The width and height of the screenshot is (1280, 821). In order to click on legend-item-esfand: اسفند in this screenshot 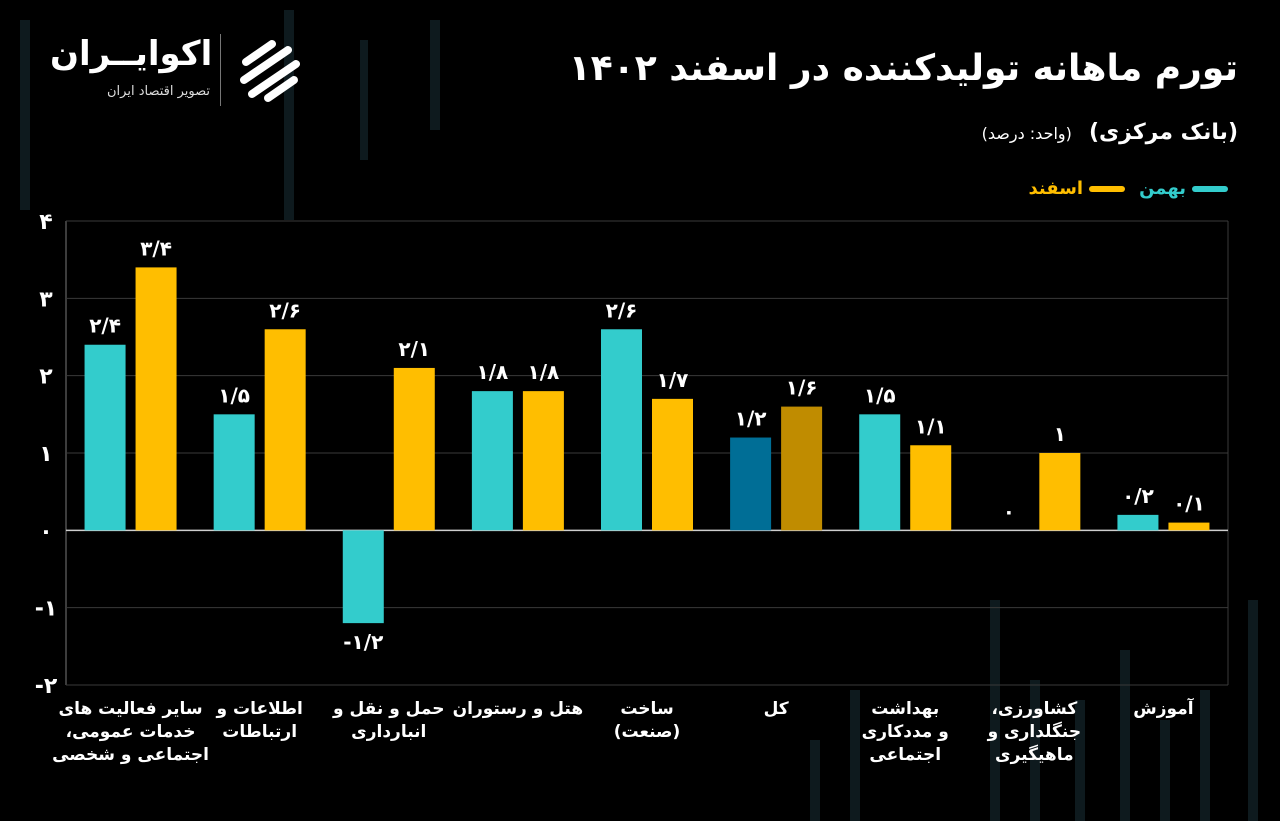, I will do `click(1077, 188)`.